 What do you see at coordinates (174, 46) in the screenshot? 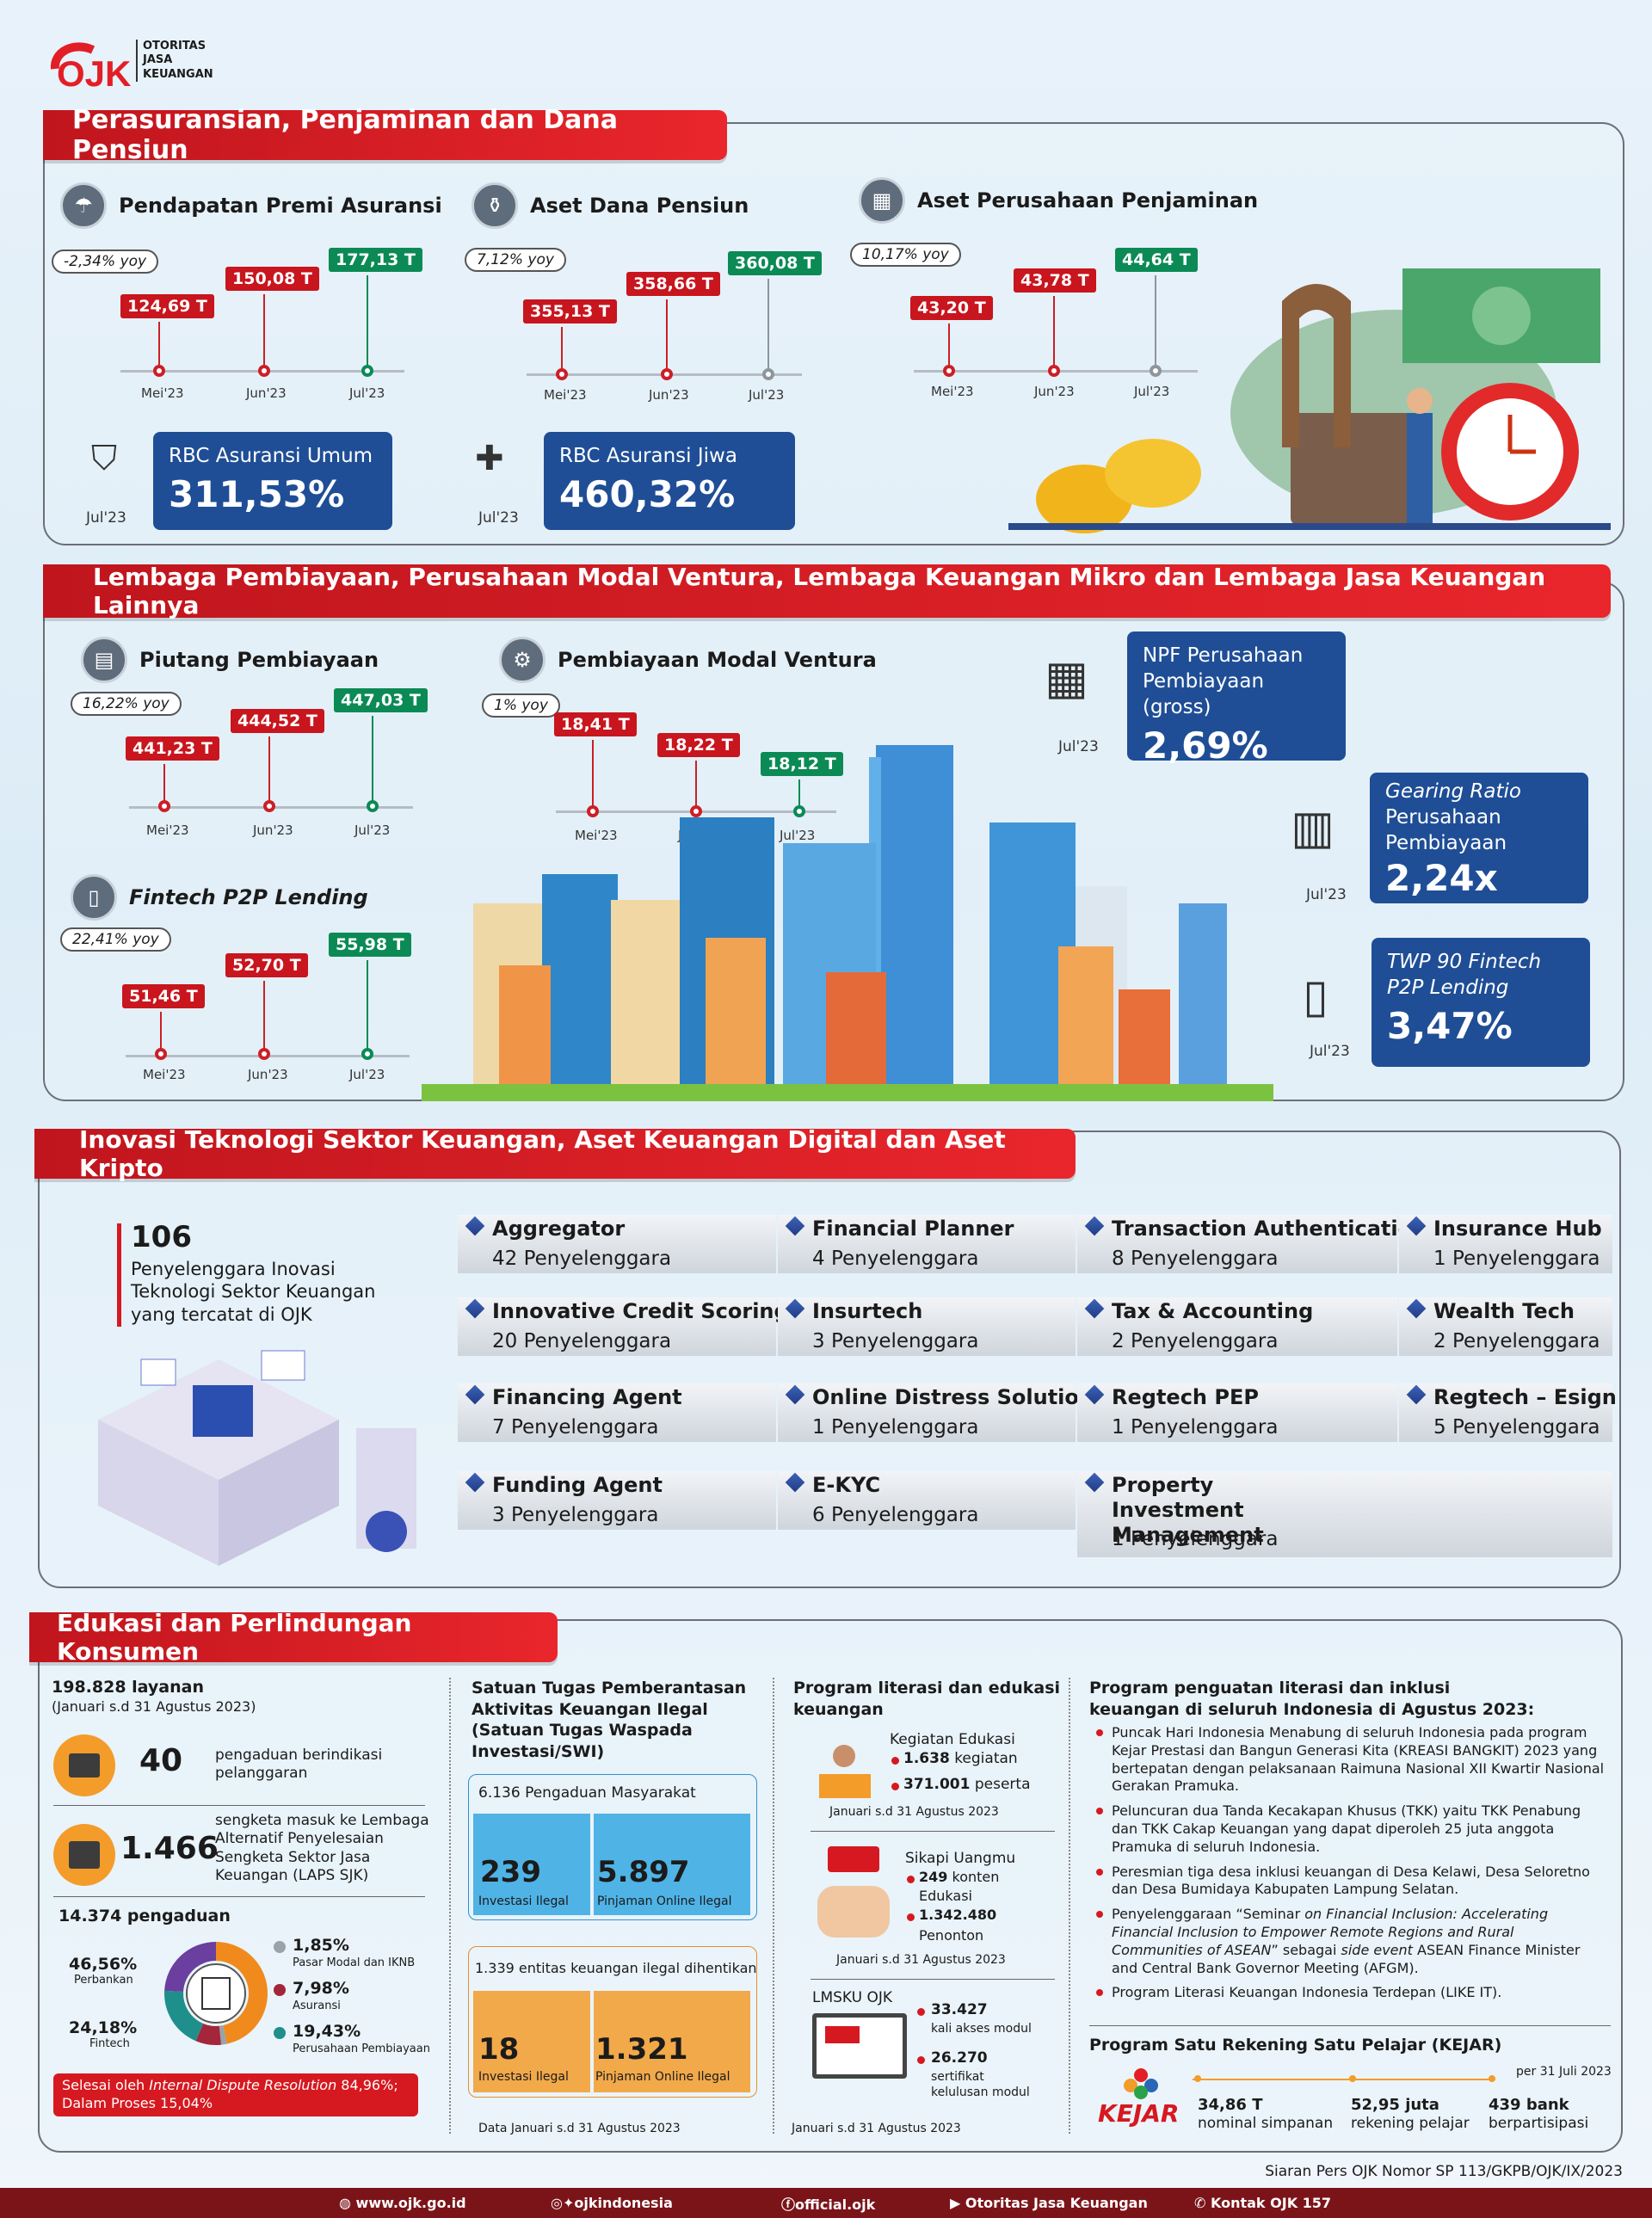
I see `logo-line: OTORITAS` at bounding box center [174, 46].